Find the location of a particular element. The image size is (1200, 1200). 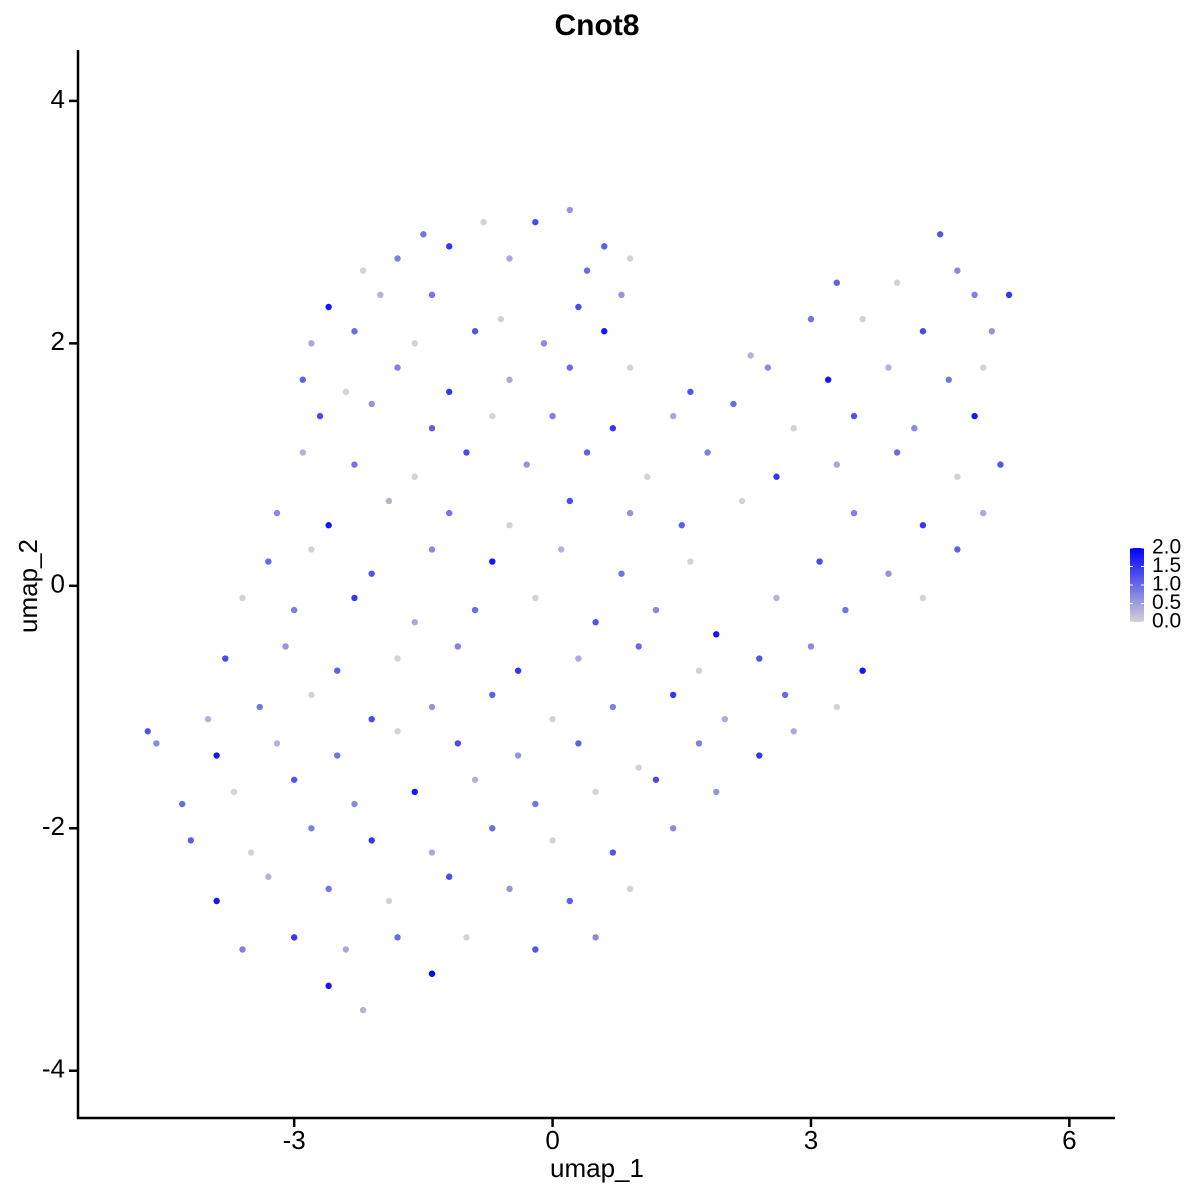

y-tick-label: -2 is located at coordinates (53, 826).